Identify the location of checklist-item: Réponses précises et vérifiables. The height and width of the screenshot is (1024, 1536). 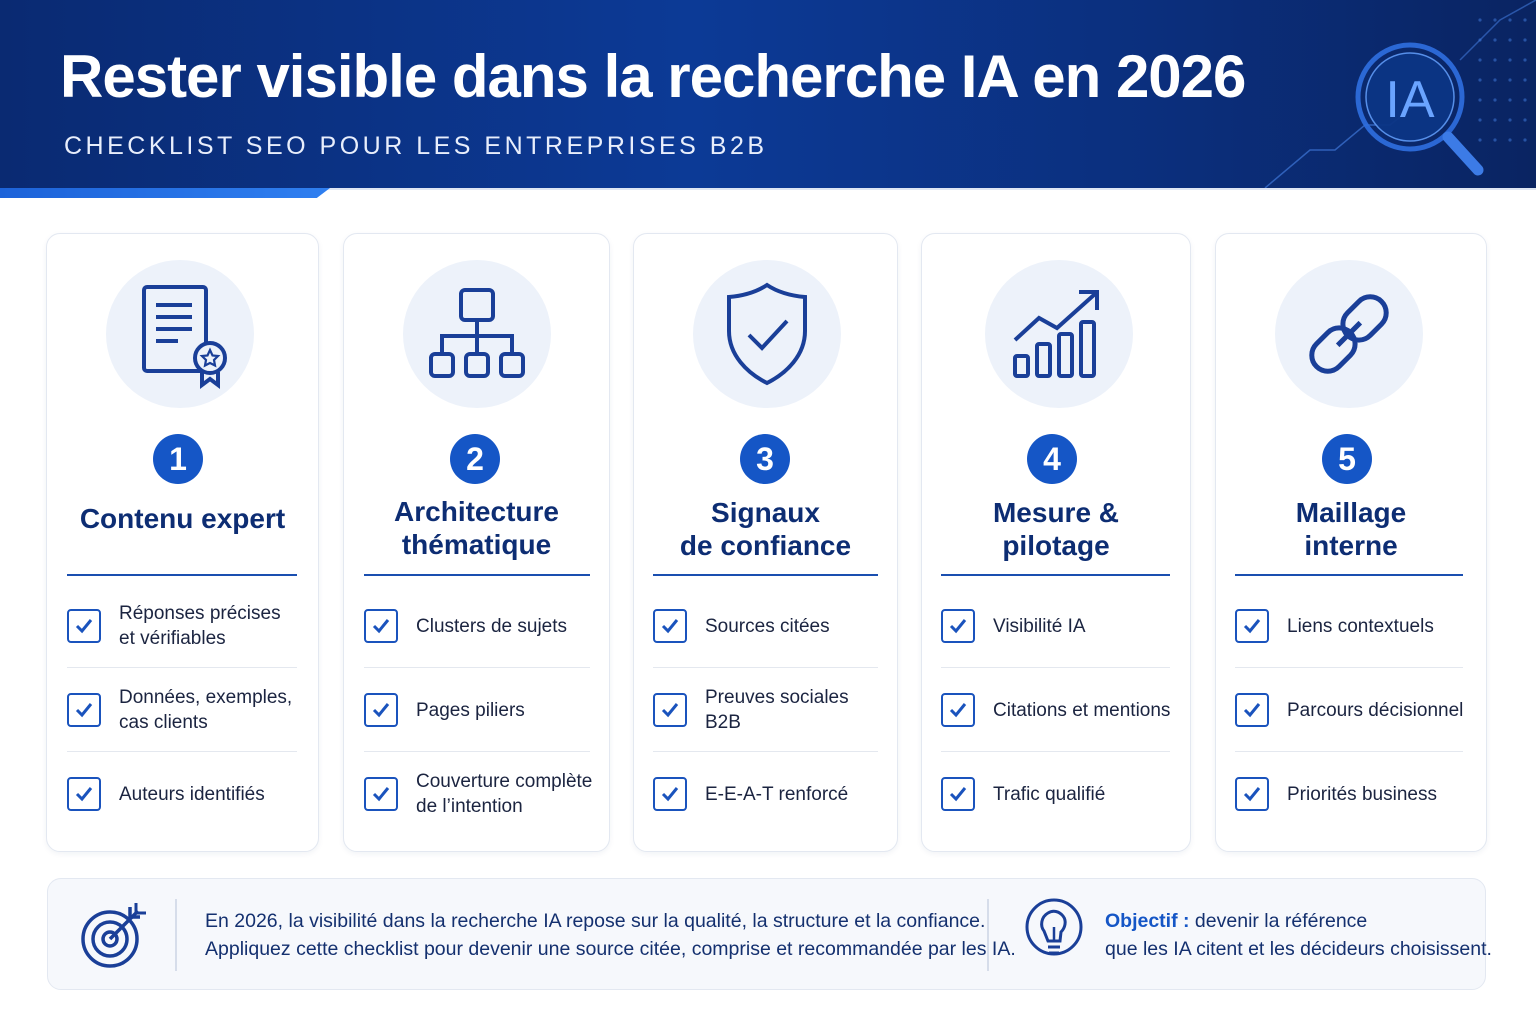
(185, 626).